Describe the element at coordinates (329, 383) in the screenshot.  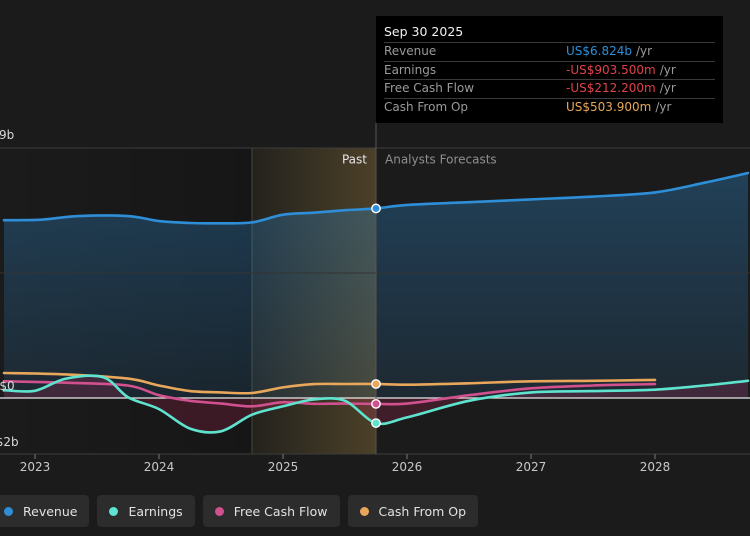
I see `series-line-cash-from-op` at that location.